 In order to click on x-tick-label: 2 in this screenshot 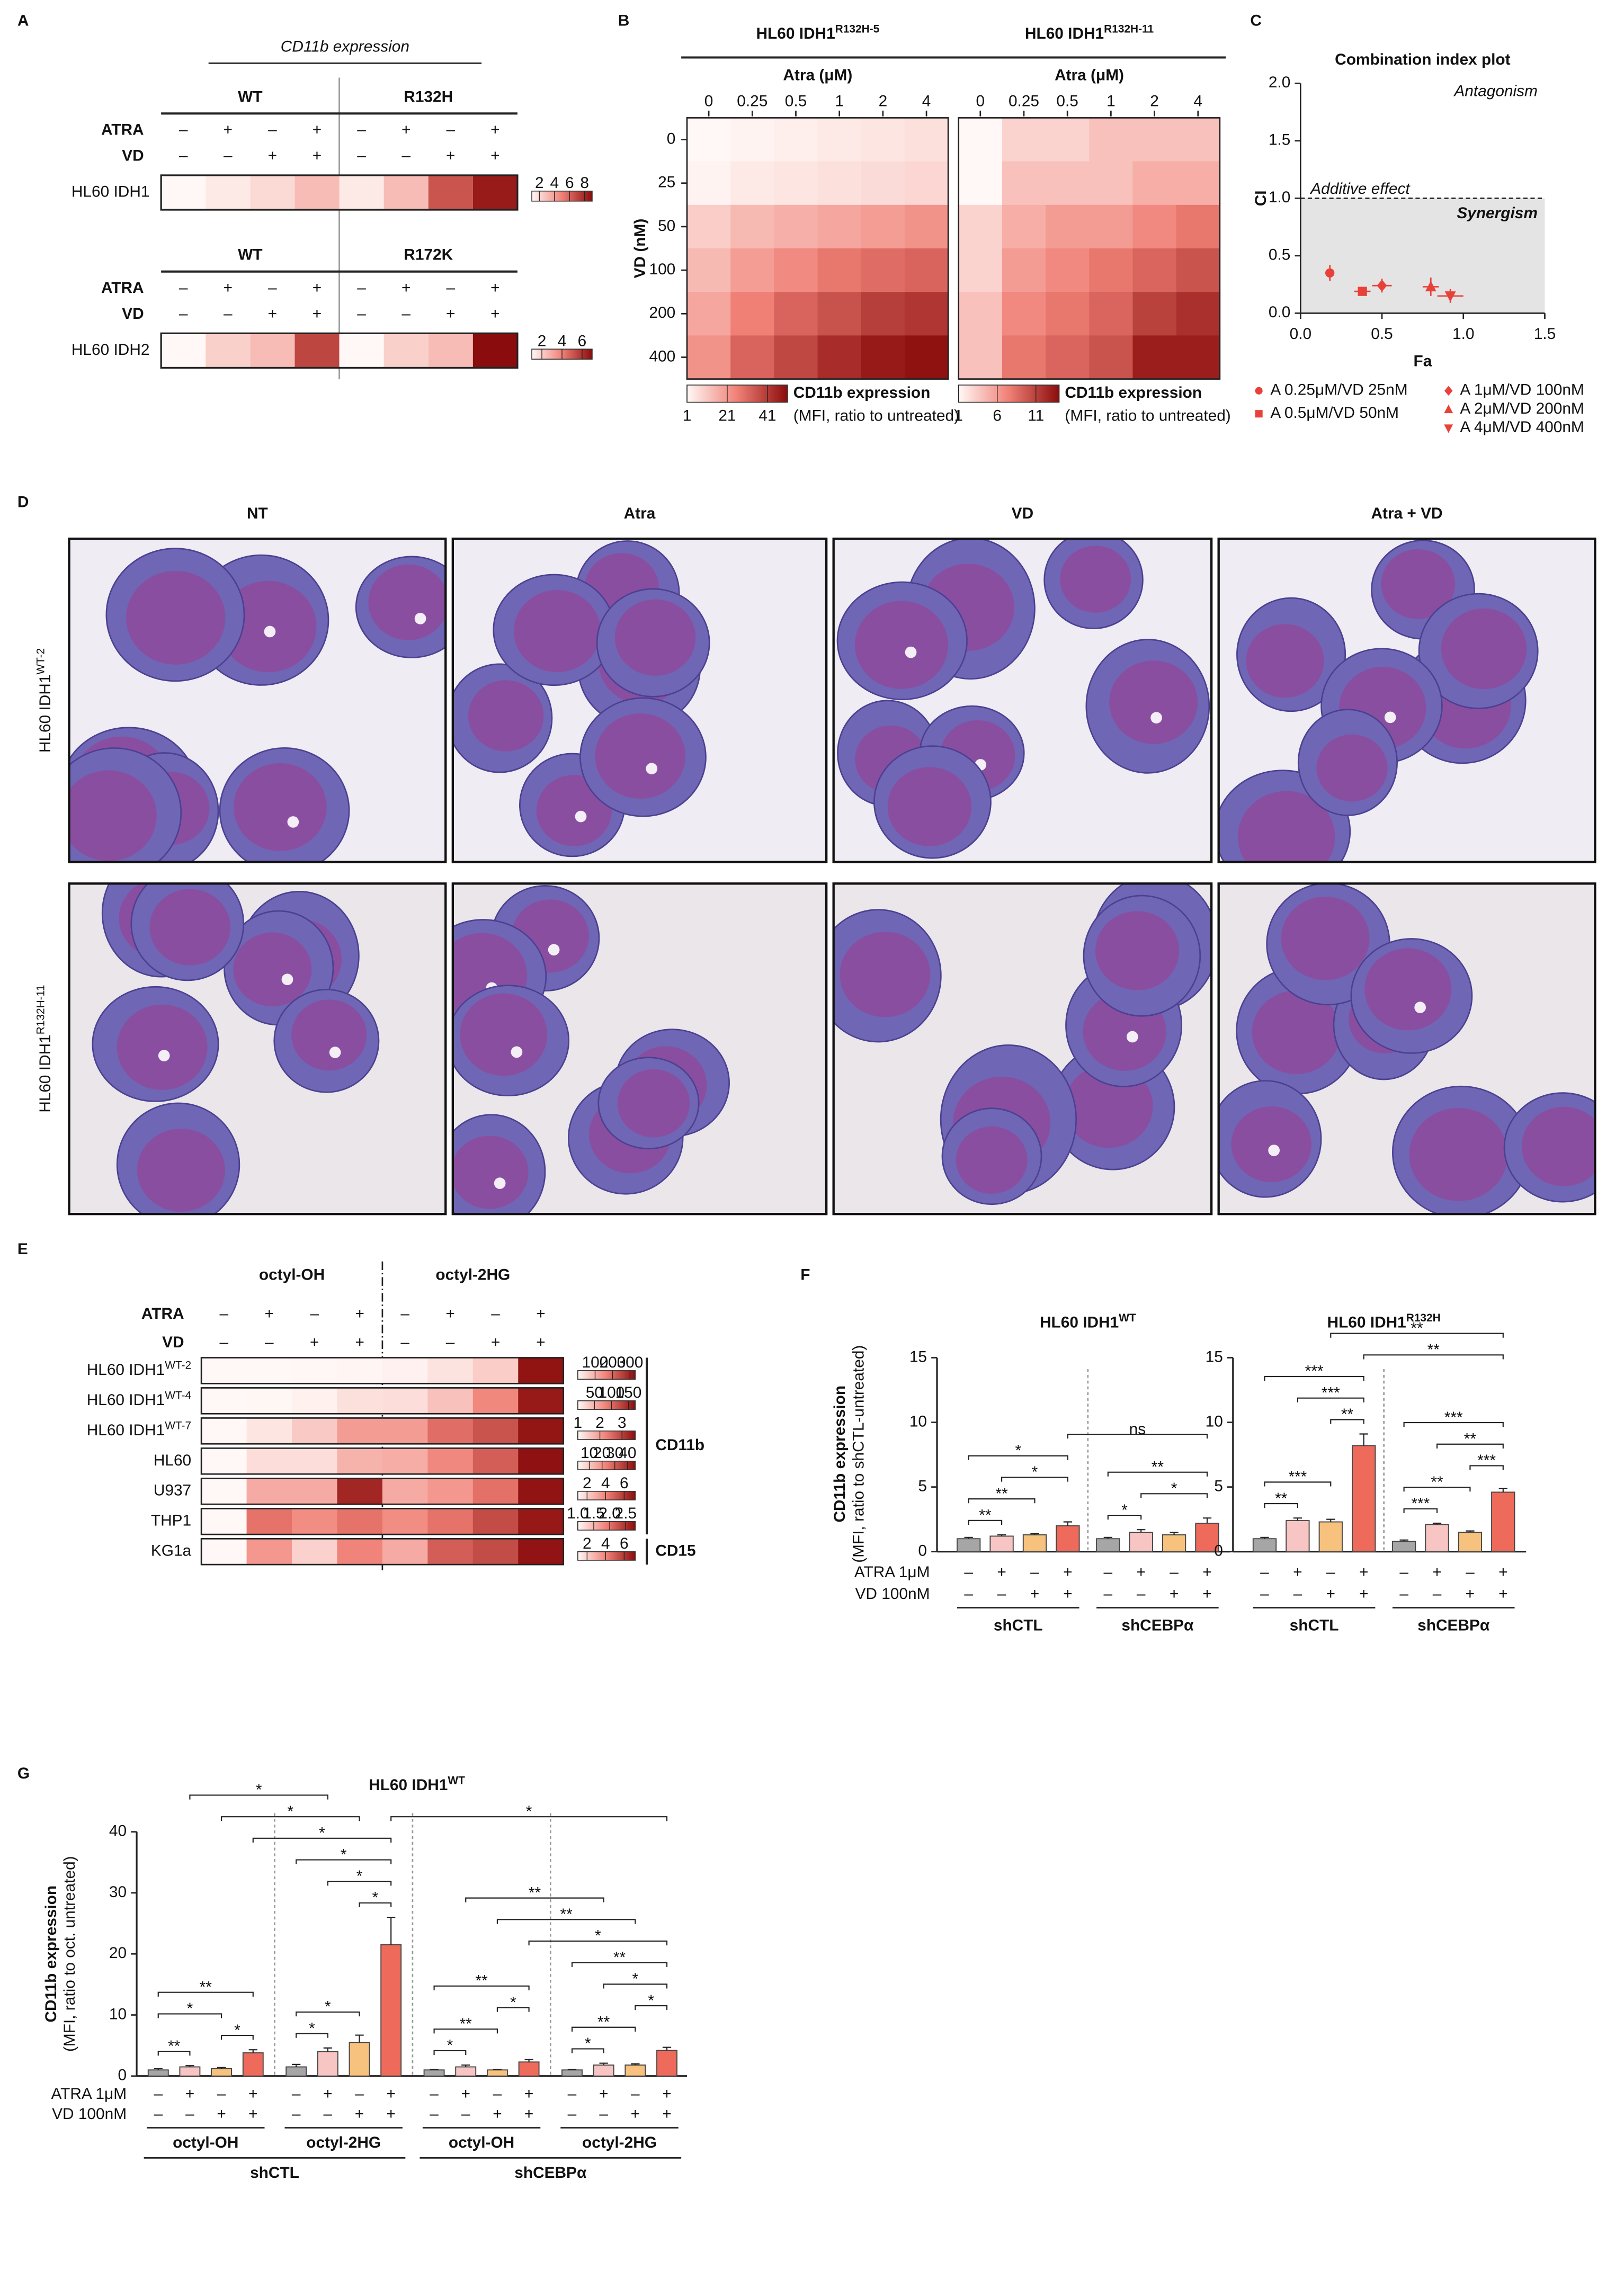, I will do `click(883, 101)`.